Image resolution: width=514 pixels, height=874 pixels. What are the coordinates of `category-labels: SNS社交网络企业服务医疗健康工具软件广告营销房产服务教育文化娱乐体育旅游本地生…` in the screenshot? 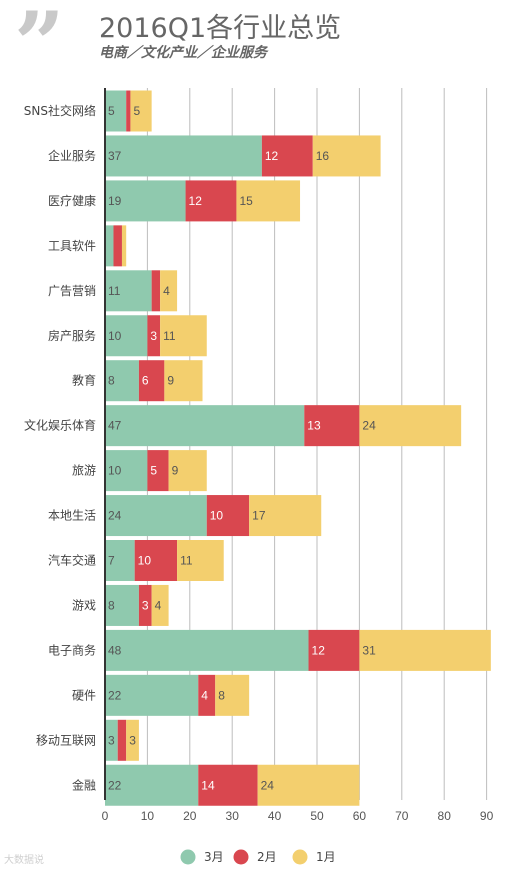 It's located at (60, 447).